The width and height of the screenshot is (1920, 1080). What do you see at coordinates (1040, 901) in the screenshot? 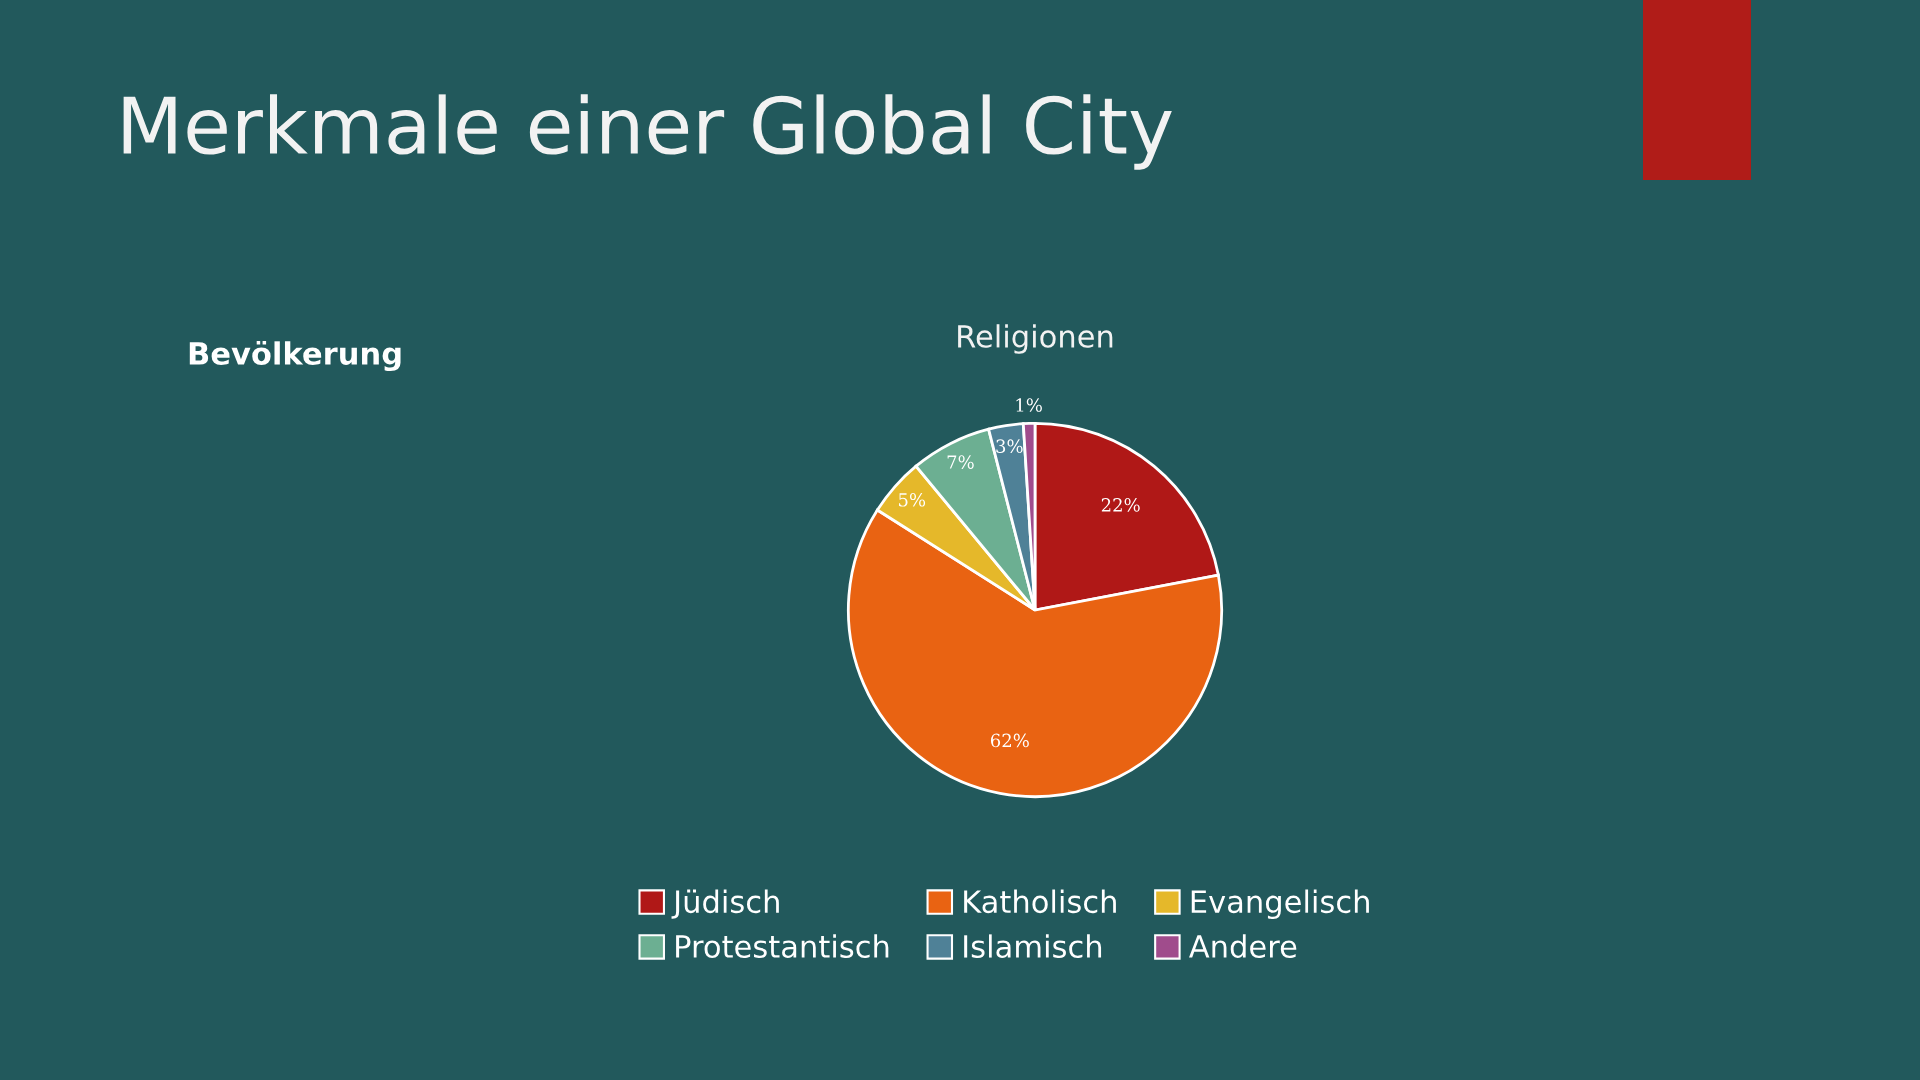
I see `legend-label: Katholisch` at bounding box center [1040, 901].